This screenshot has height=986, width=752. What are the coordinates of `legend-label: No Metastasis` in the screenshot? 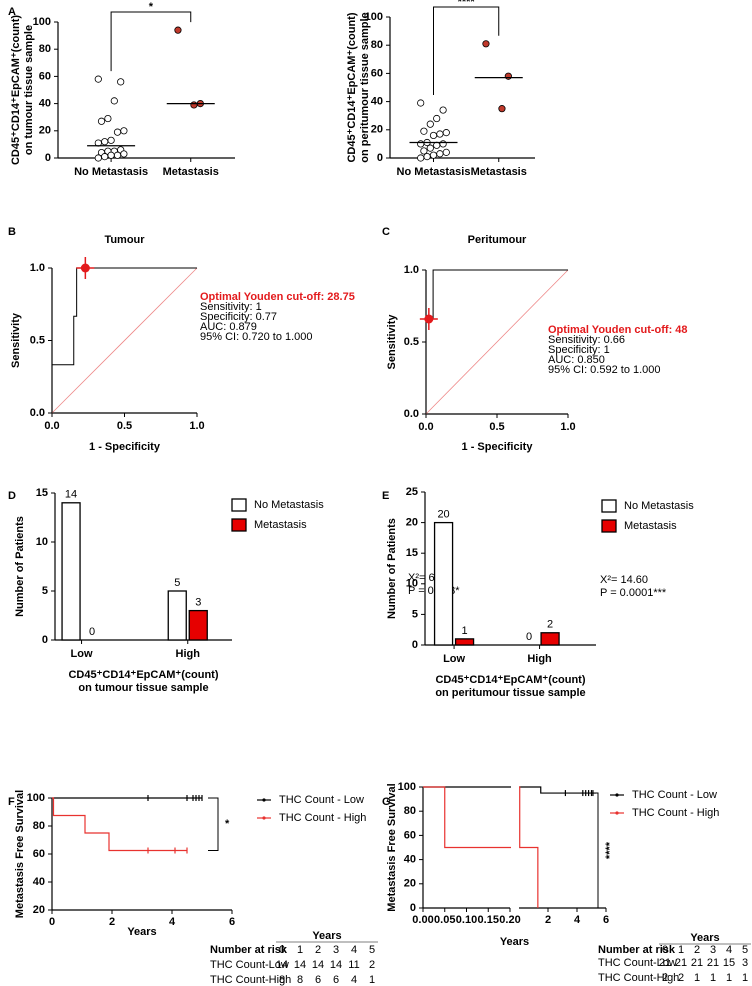 It's located at (659, 506).